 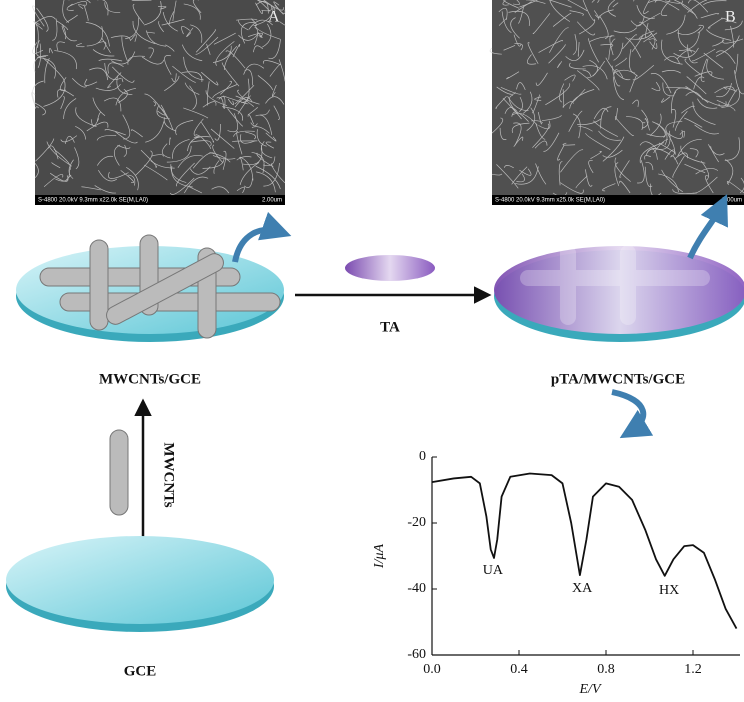 What do you see at coordinates (416, 522) in the screenshot?
I see `y-tick-label: -20` at bounding box center [416, 522].